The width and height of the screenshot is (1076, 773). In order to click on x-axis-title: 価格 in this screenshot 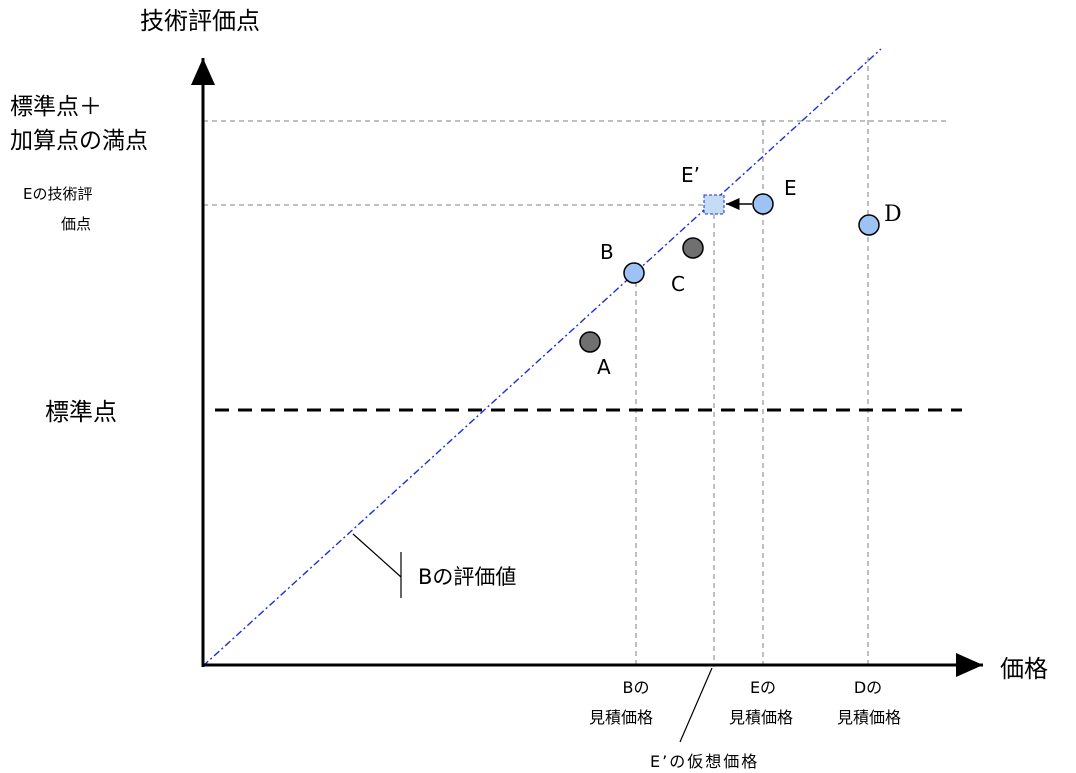, I will do `click(1024, 669)`.